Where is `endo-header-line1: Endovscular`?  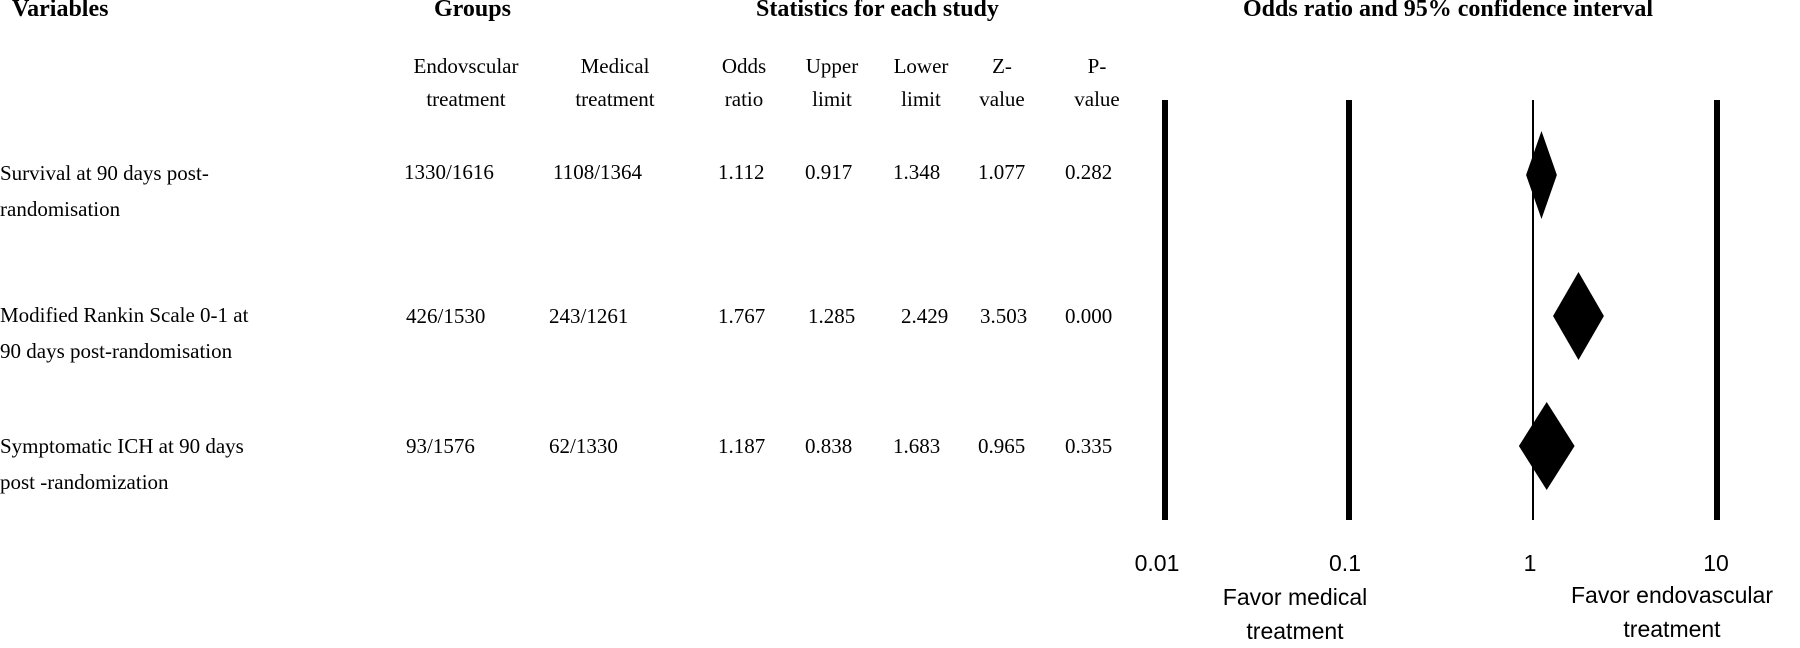 endo-header-line1: Endovscular is located at coordinates (466, 66).